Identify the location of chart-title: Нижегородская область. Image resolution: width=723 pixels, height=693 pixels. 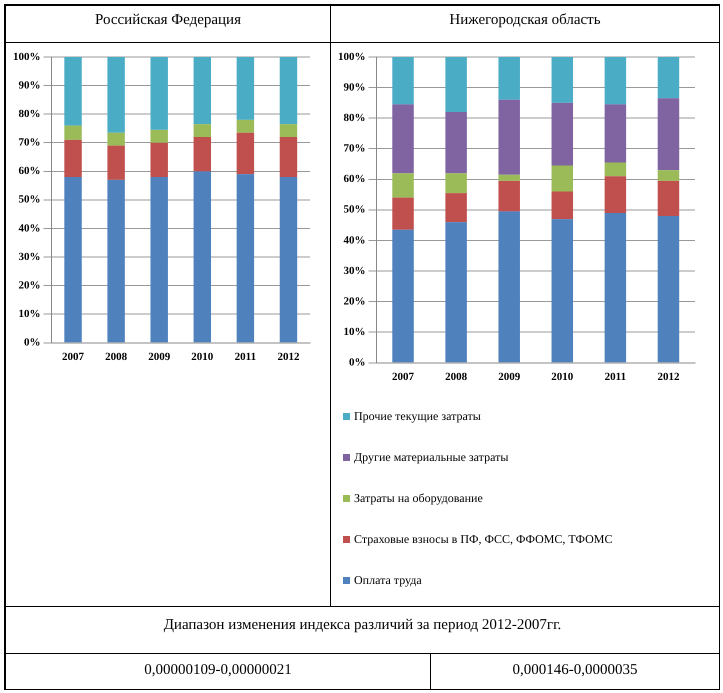
(525, 24).